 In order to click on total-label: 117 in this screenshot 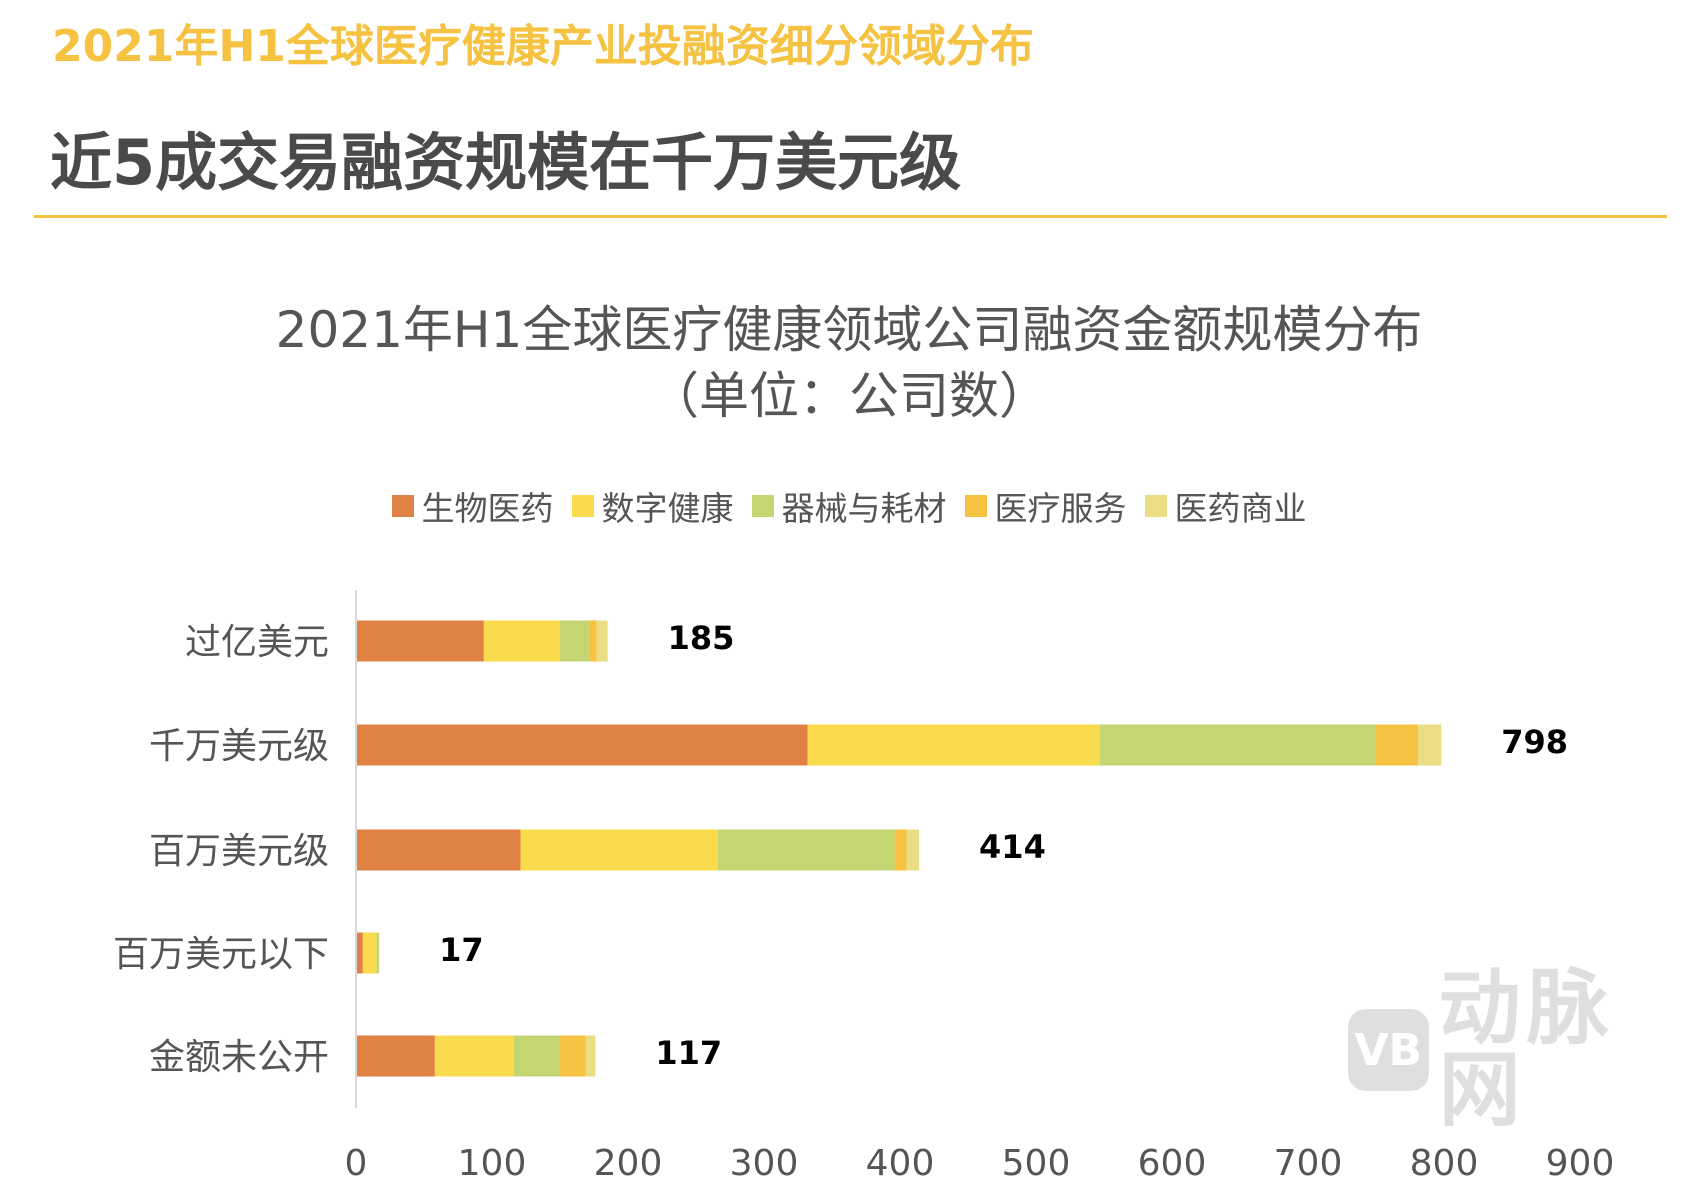, I will do `click(688, 1053)`.